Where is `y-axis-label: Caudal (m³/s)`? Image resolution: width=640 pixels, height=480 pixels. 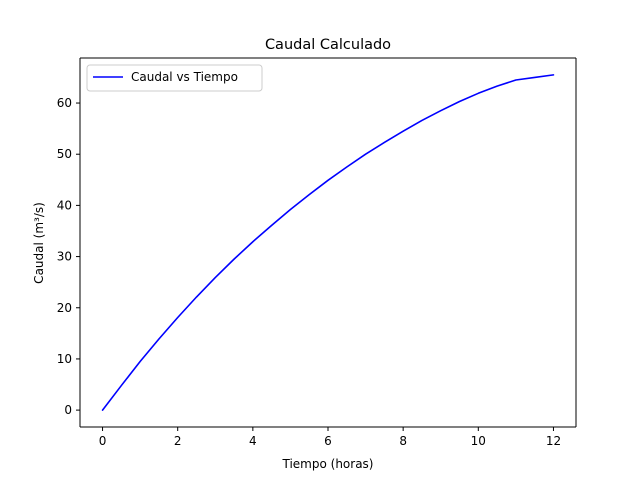 y-axis-label: Caudal (m³/s) is located at coordinates (39, 243).